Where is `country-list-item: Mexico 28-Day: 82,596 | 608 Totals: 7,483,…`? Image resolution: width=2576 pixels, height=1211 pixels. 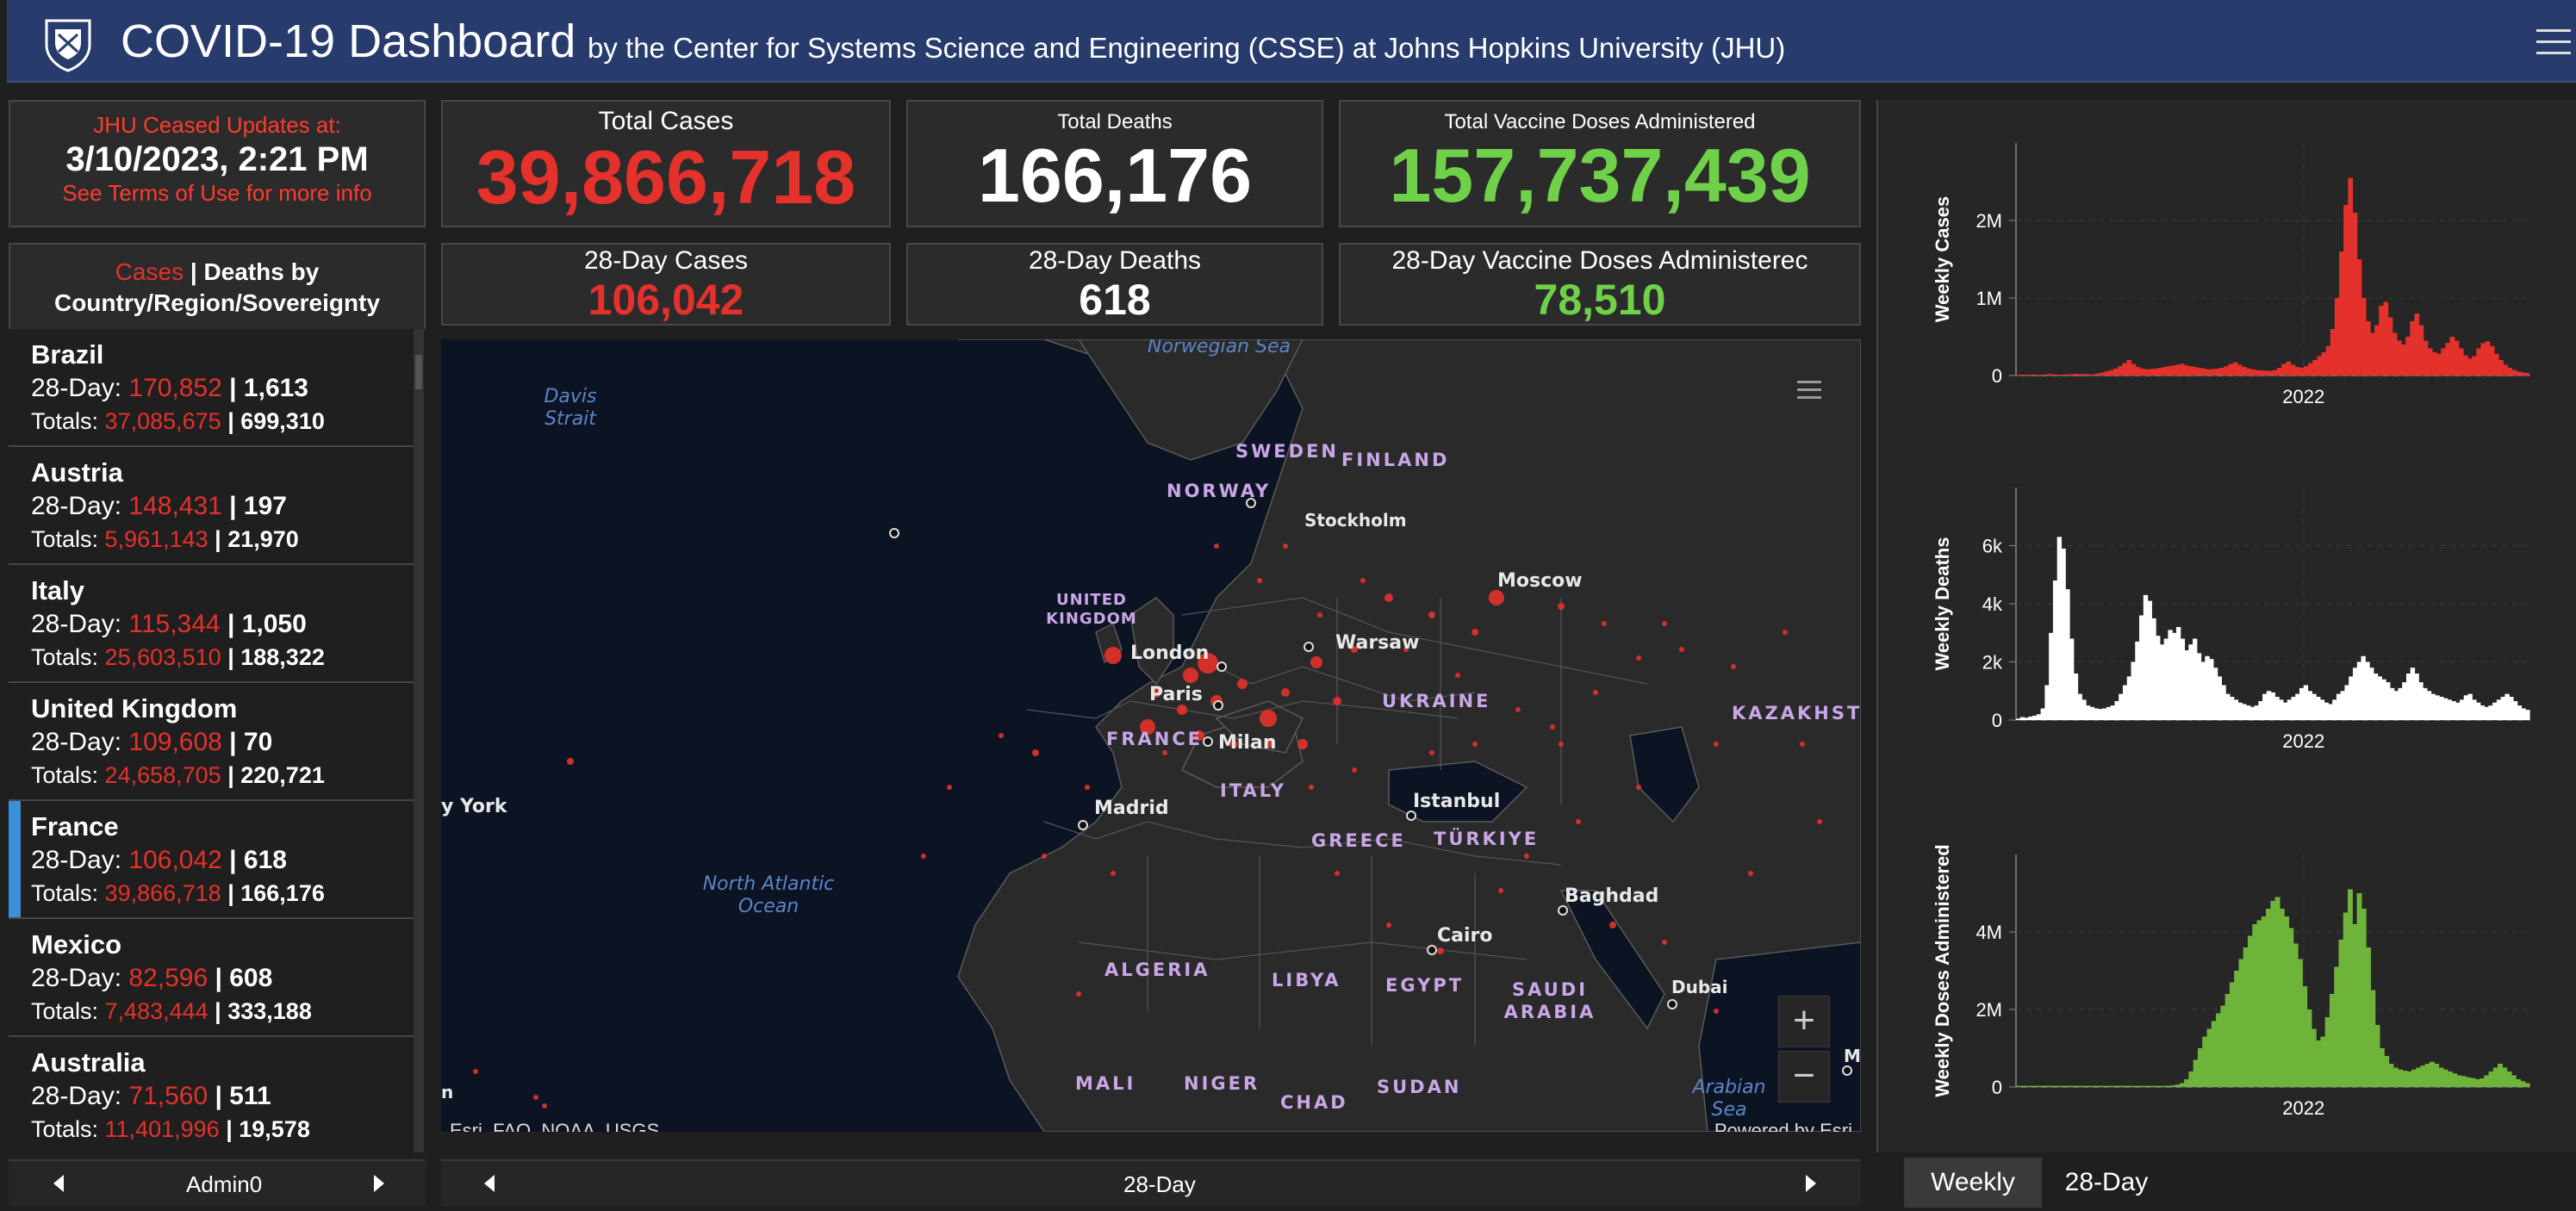 country-list-item: Mexico 28-Day: 82,596 | 608 Totals: 7,483,… is located at coordinates (212, 978).